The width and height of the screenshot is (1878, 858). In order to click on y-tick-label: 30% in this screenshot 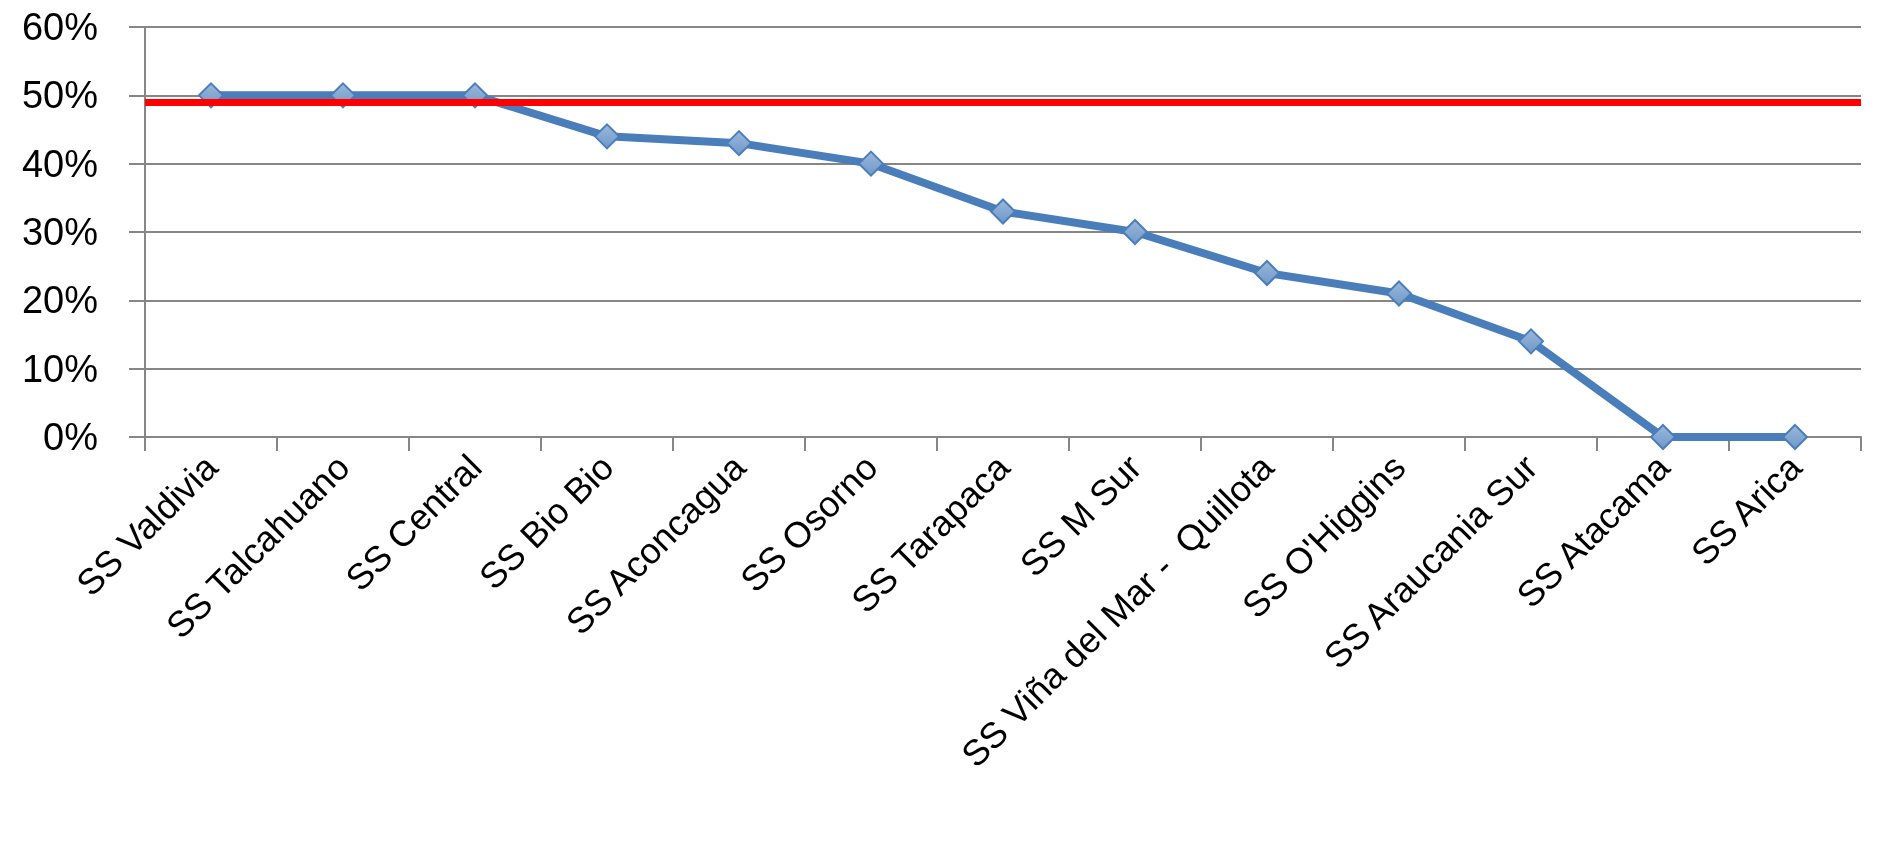, I will do `click(59, 232)`.